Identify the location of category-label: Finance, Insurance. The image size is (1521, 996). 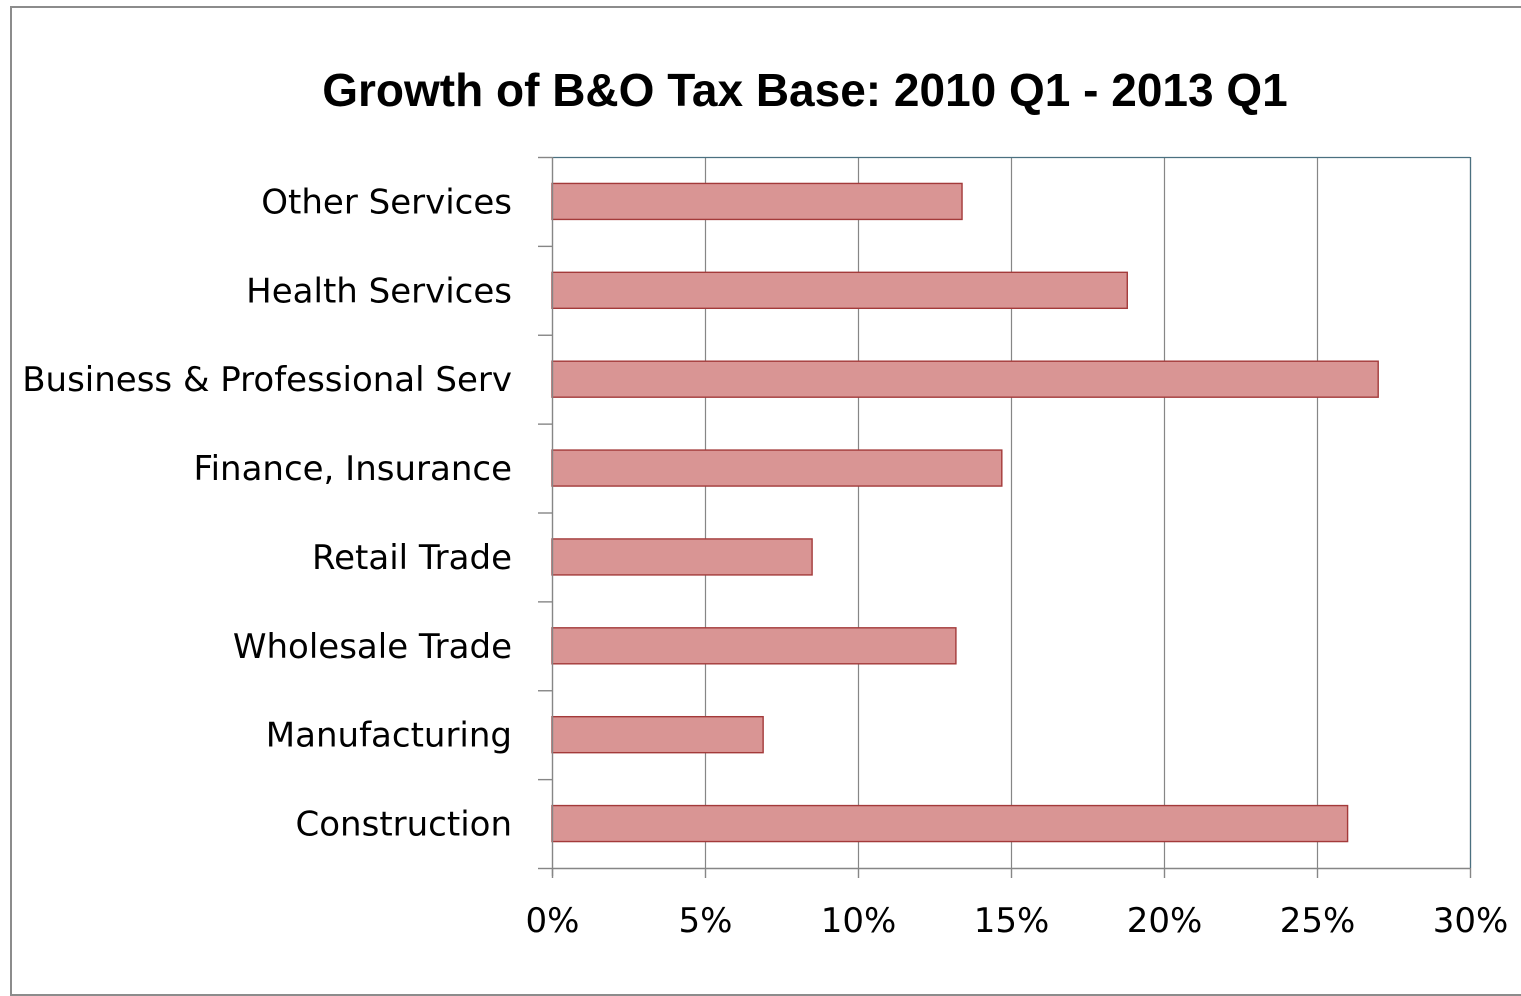
(352, 469).